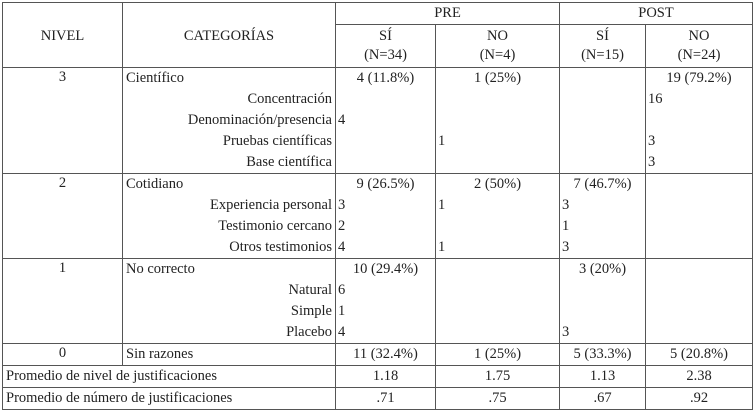  I want to click on average-value: .92, so click(699, 398).